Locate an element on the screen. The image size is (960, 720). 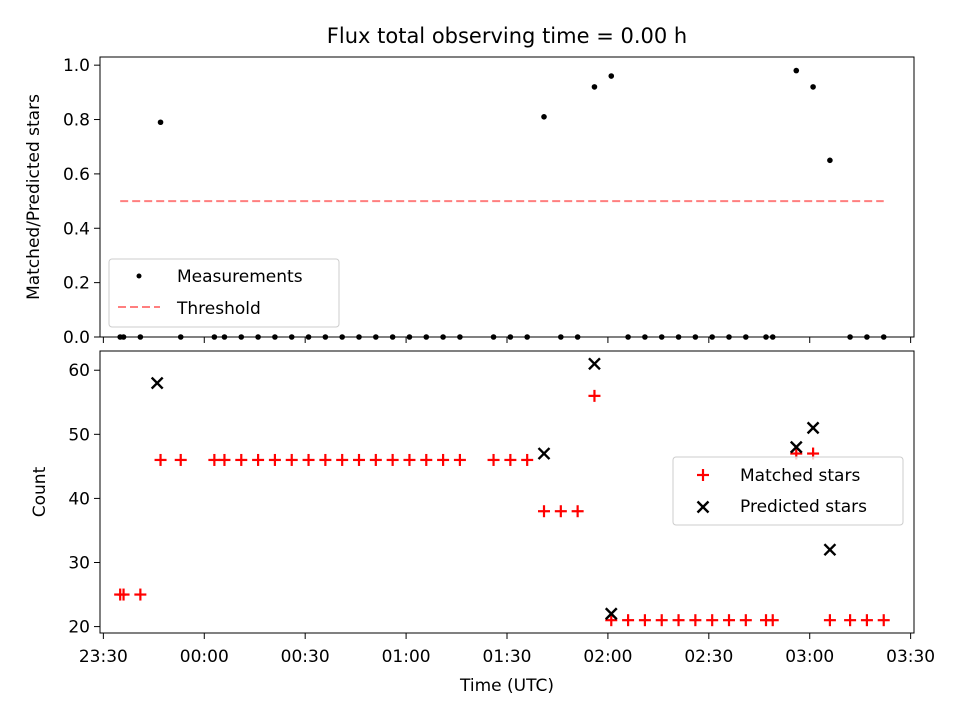
x-tick-label: 01:00 is located at coordinates (406, 657).